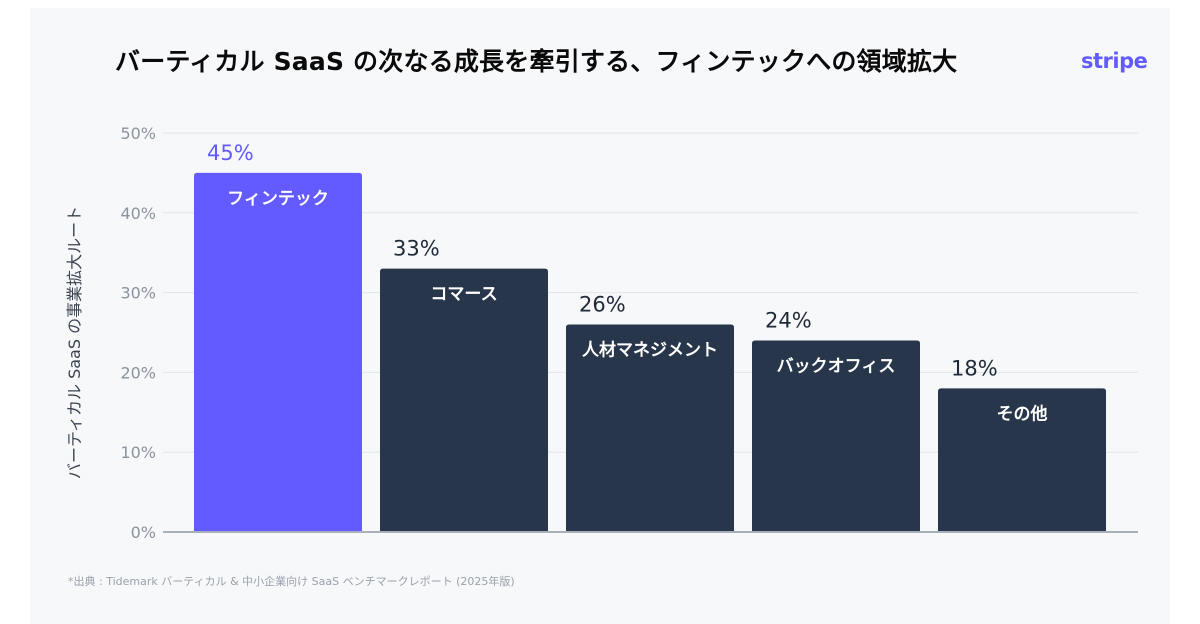 This screenshot has width=1200, height=624. I want to click on value-label: 45%, so click(230, 153).